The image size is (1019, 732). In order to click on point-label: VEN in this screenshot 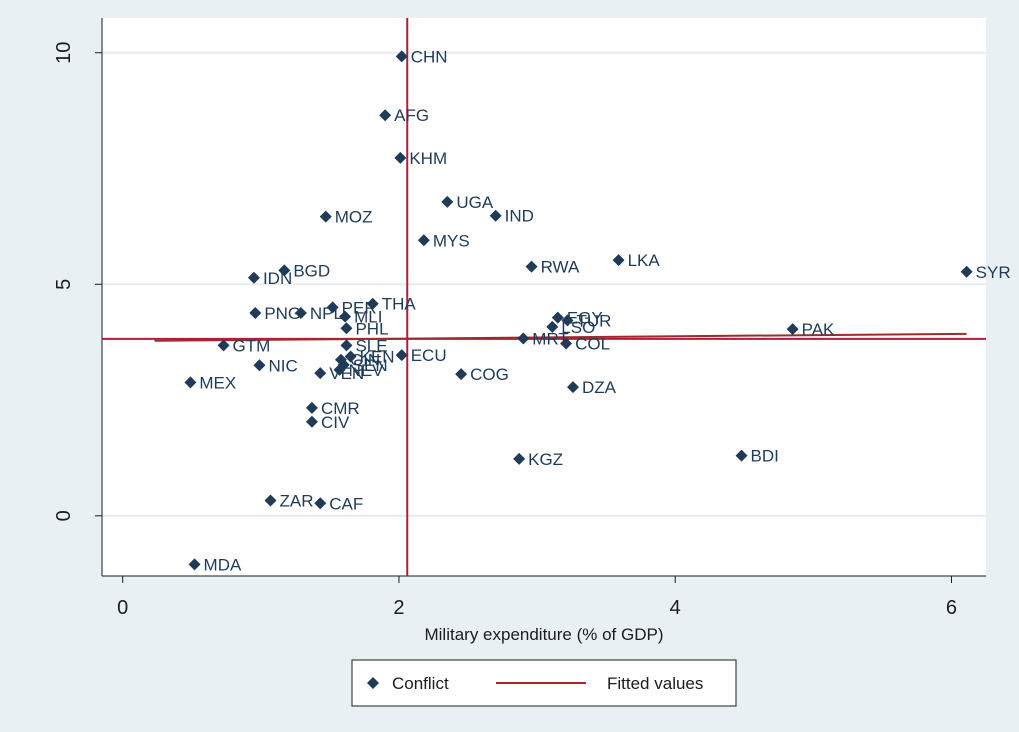, I will do `click(346, 373)`.